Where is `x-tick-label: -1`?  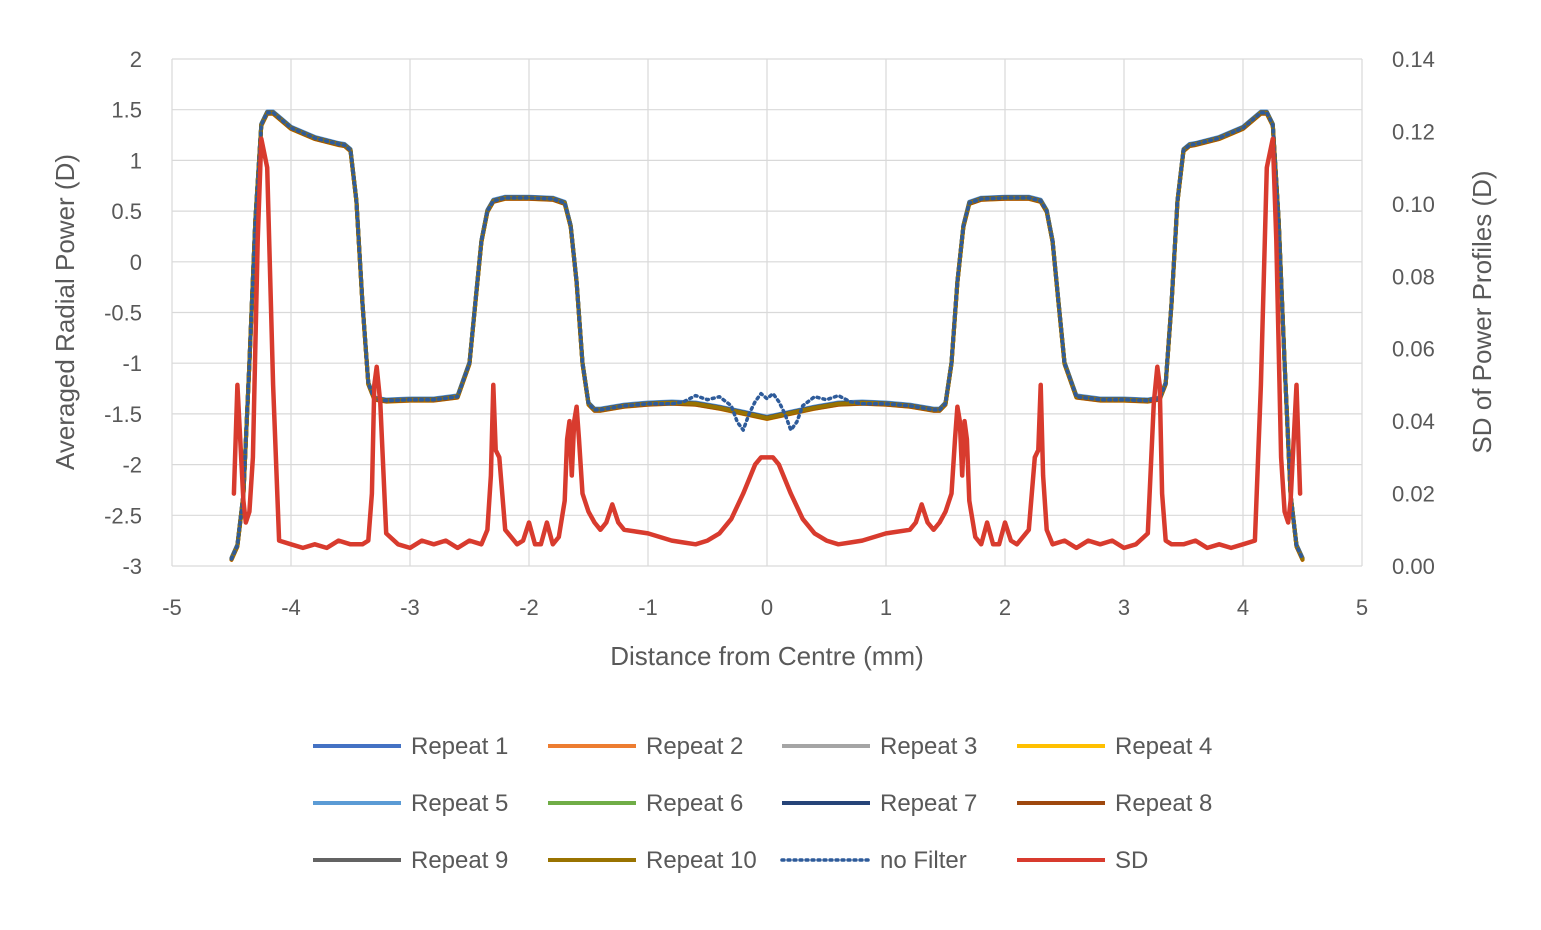 x-tick-label: -1 is located at coordinates (648, 607).